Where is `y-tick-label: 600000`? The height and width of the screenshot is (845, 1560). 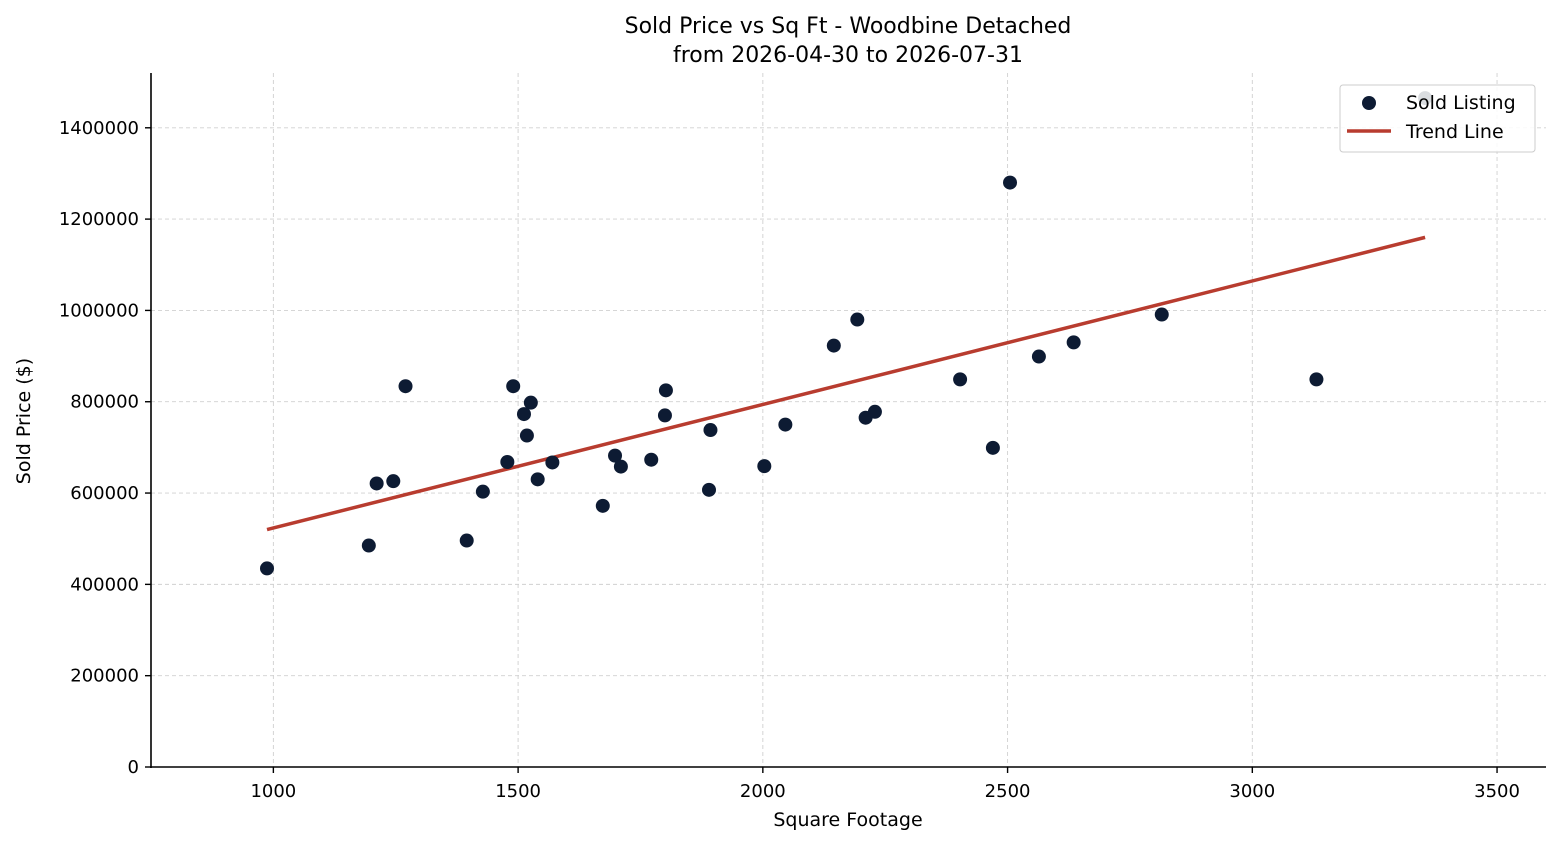
y-tick-label: 600000 is located at coordinates (104, 493).